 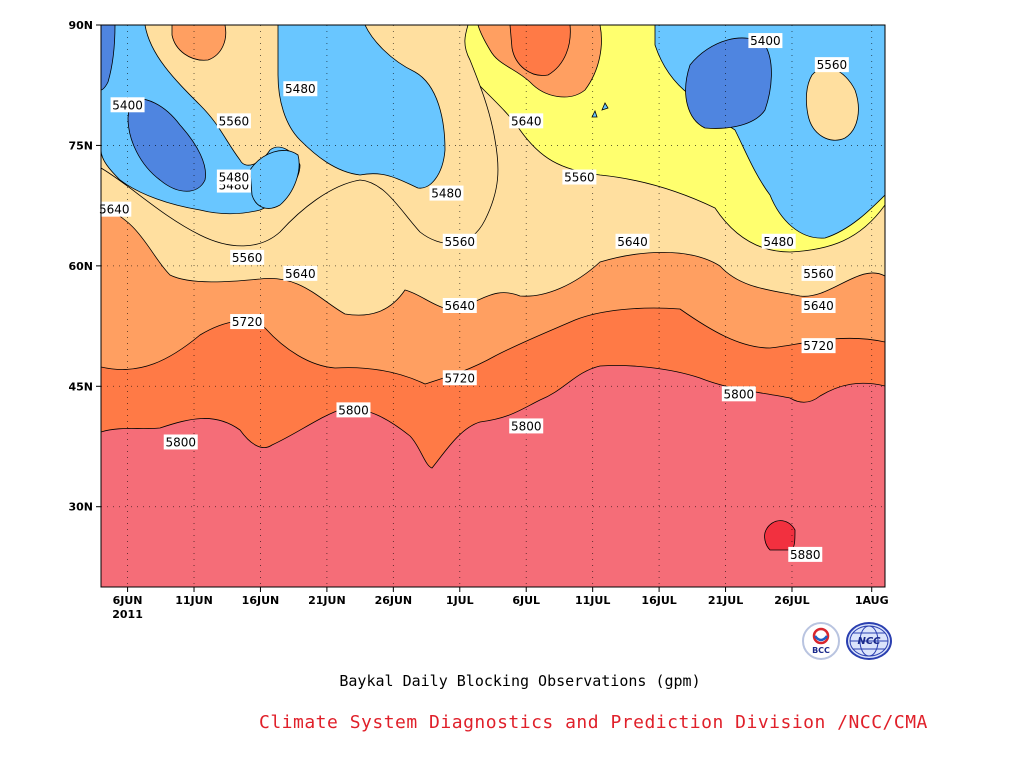 I want to click on contour-label-24: 5800, so click(x=526, y=426).